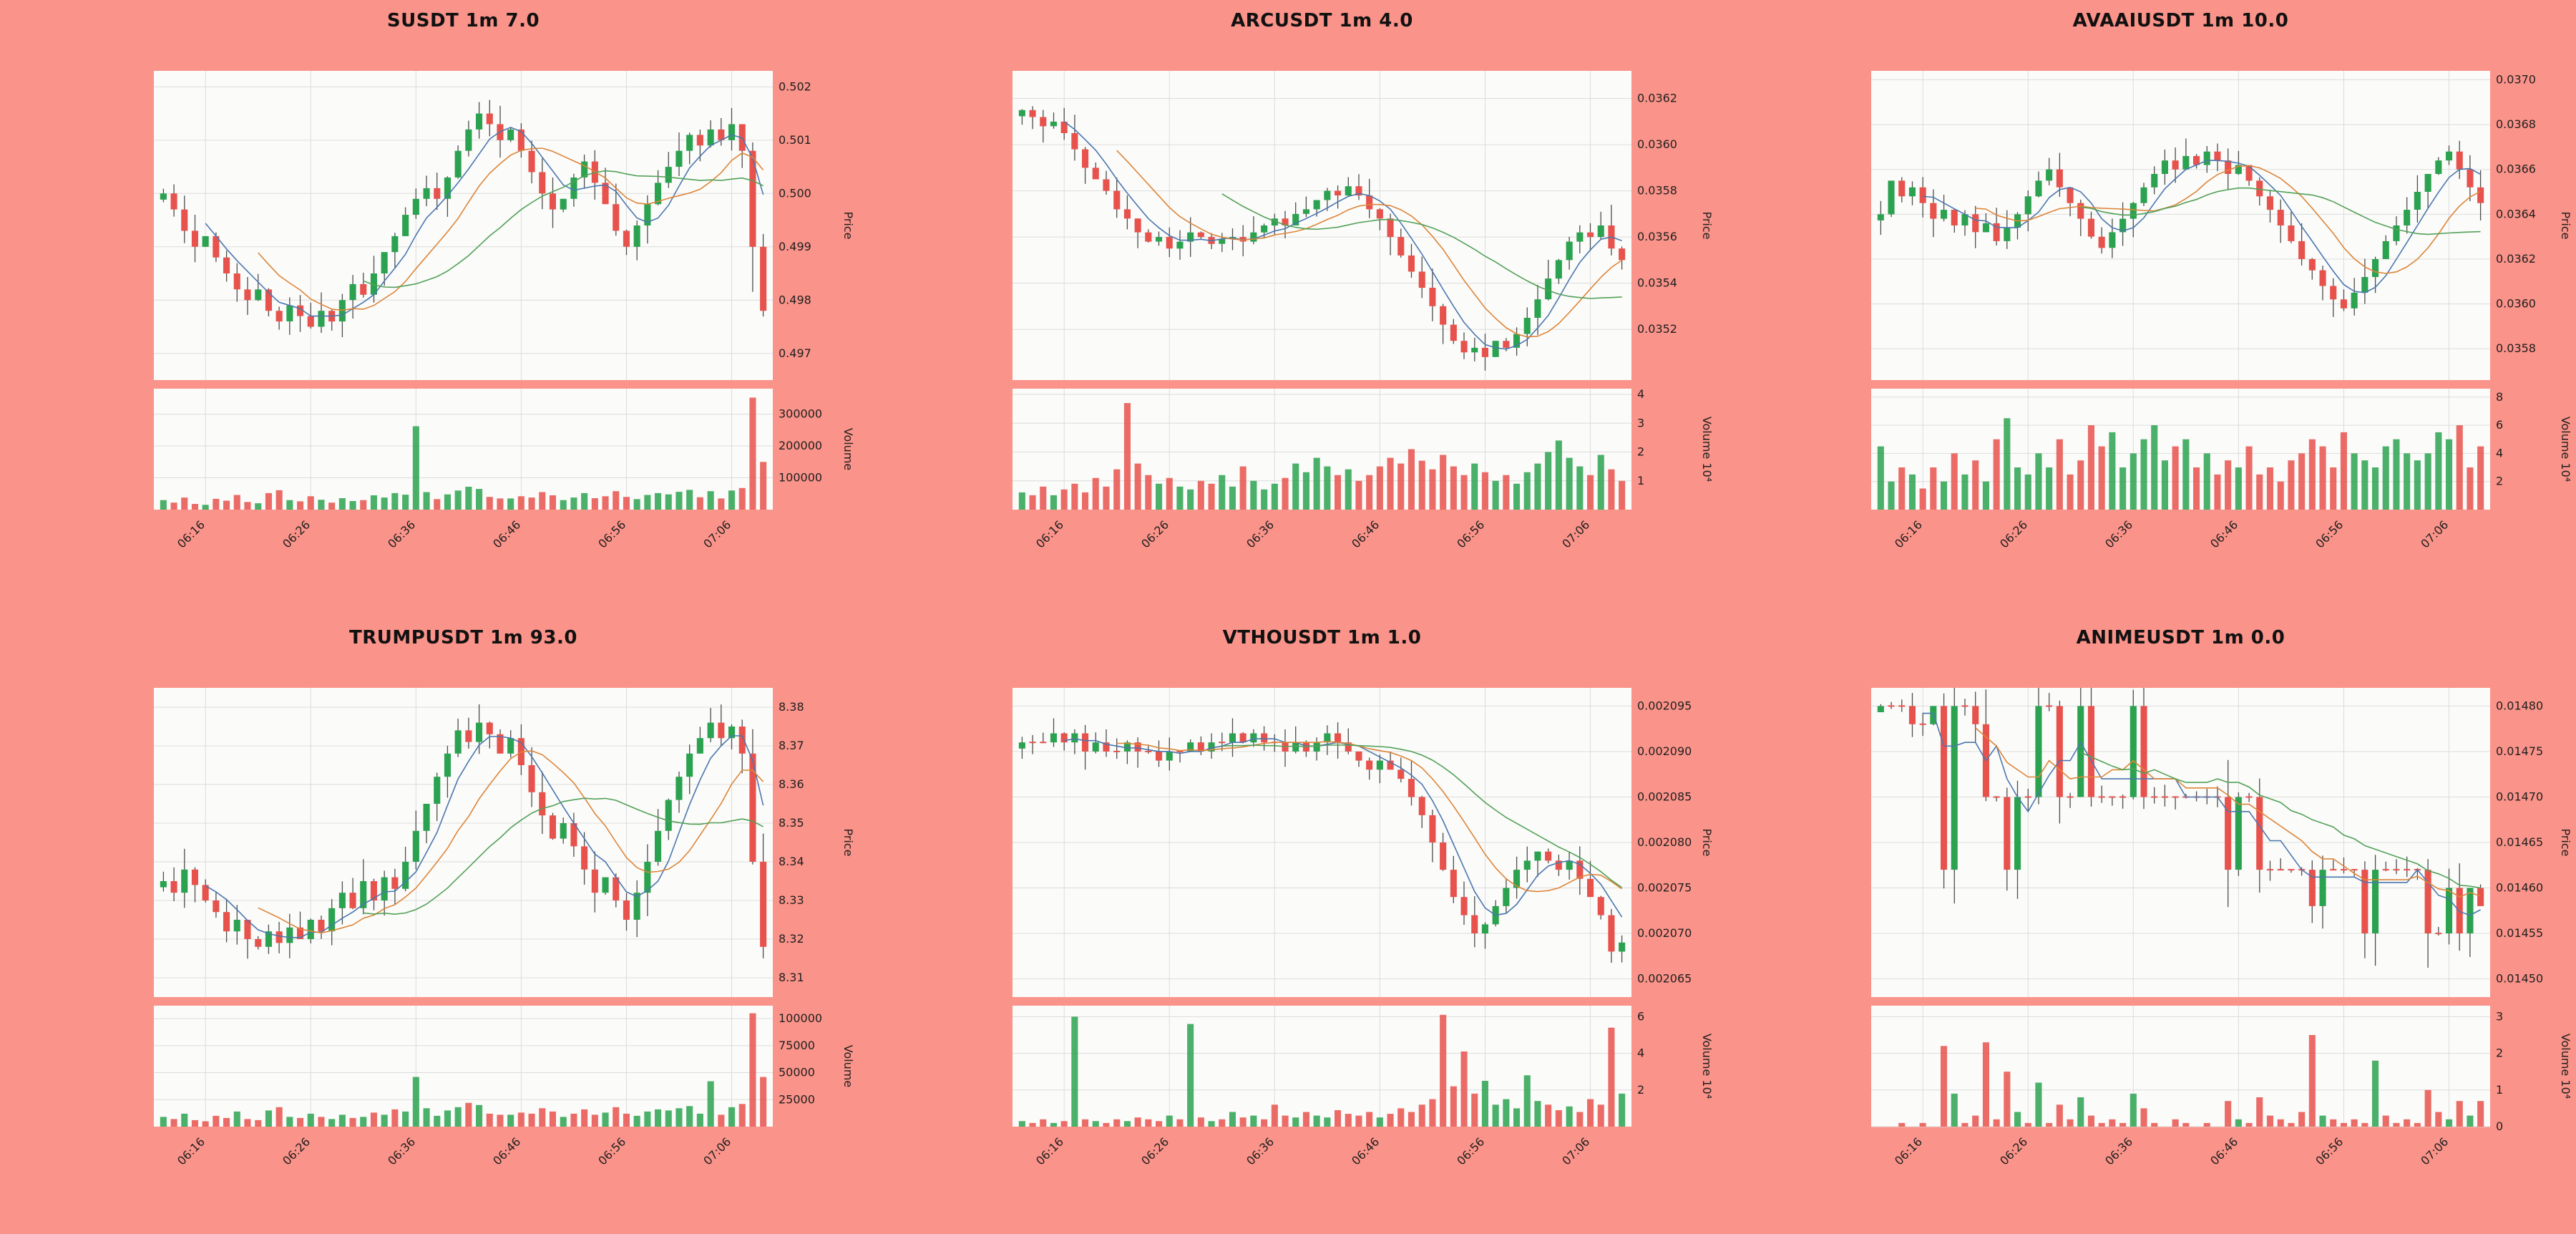  Describe the element at coordinates (2516, 169) in the screenshot. I see `price-tick-label: 0.0366` at that location.